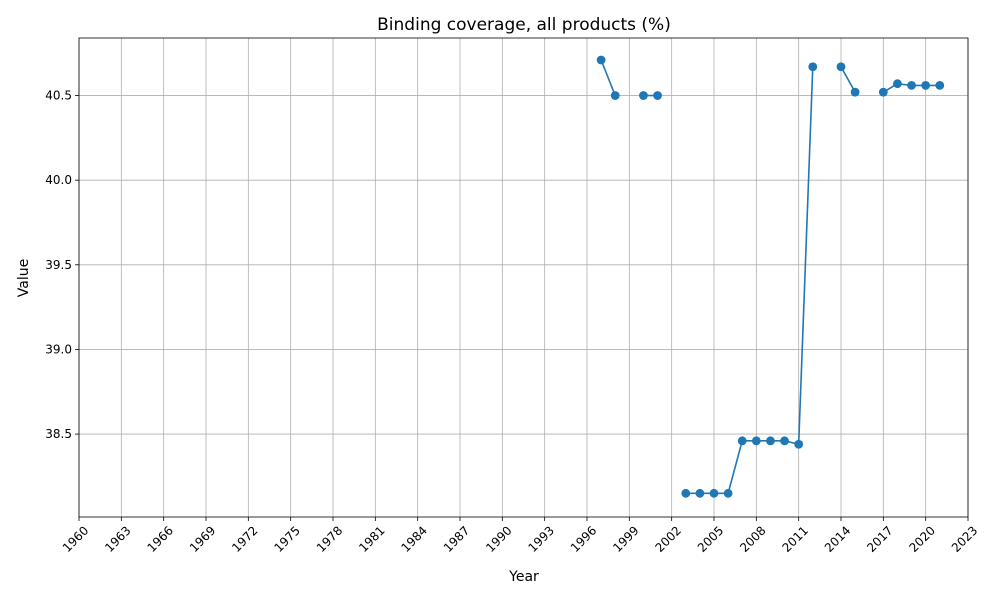 The height and width of the screenshot is (600, 1000). I want to click on y-tick-label: 39.5, so click(58, 265).